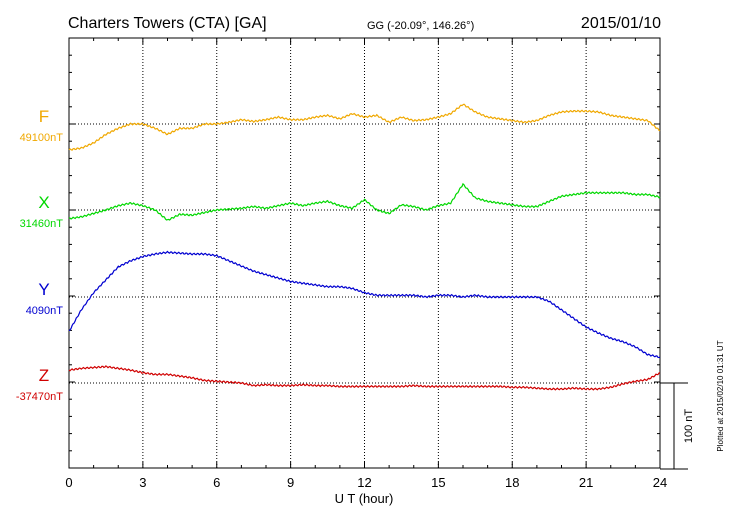  What do you see at coordinates (364, 498) in the screenshot?
I see `x-axis-label: U T (hour)` at bounding box center [364, 498].